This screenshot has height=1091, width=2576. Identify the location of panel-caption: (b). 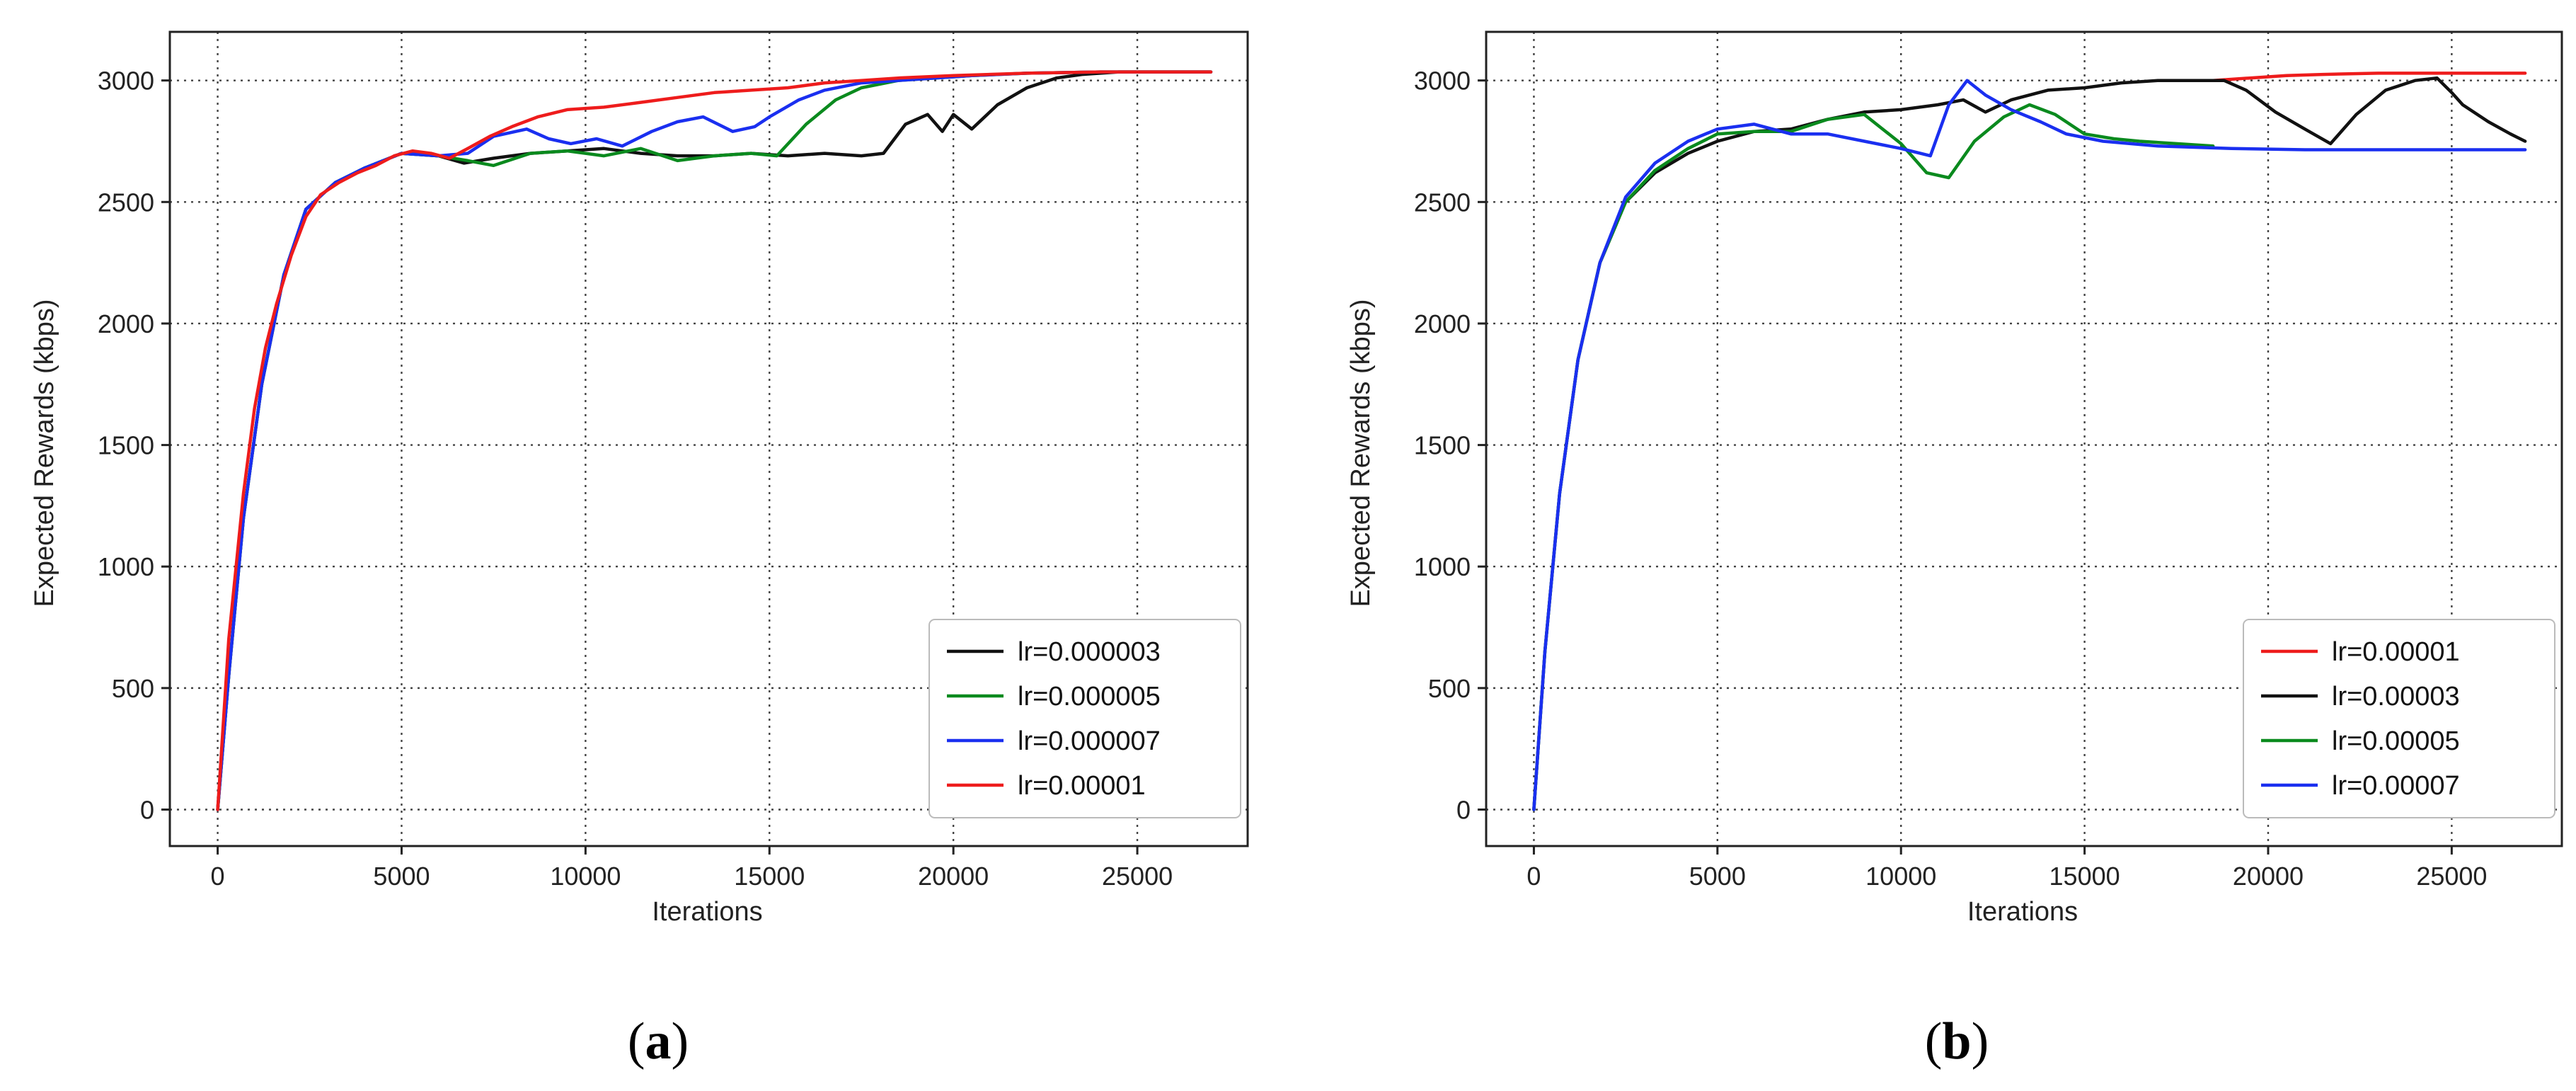
(1957, 1041).